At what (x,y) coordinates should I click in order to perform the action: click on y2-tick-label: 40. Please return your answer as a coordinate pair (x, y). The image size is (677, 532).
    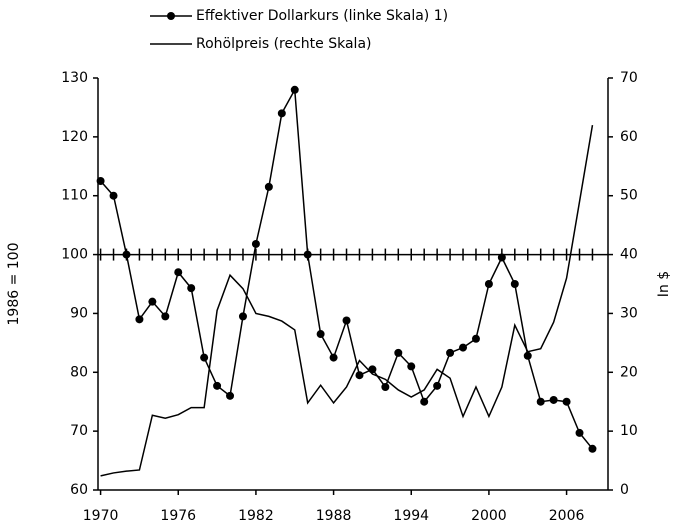
    Looking at the image, I should click on (629, 255).